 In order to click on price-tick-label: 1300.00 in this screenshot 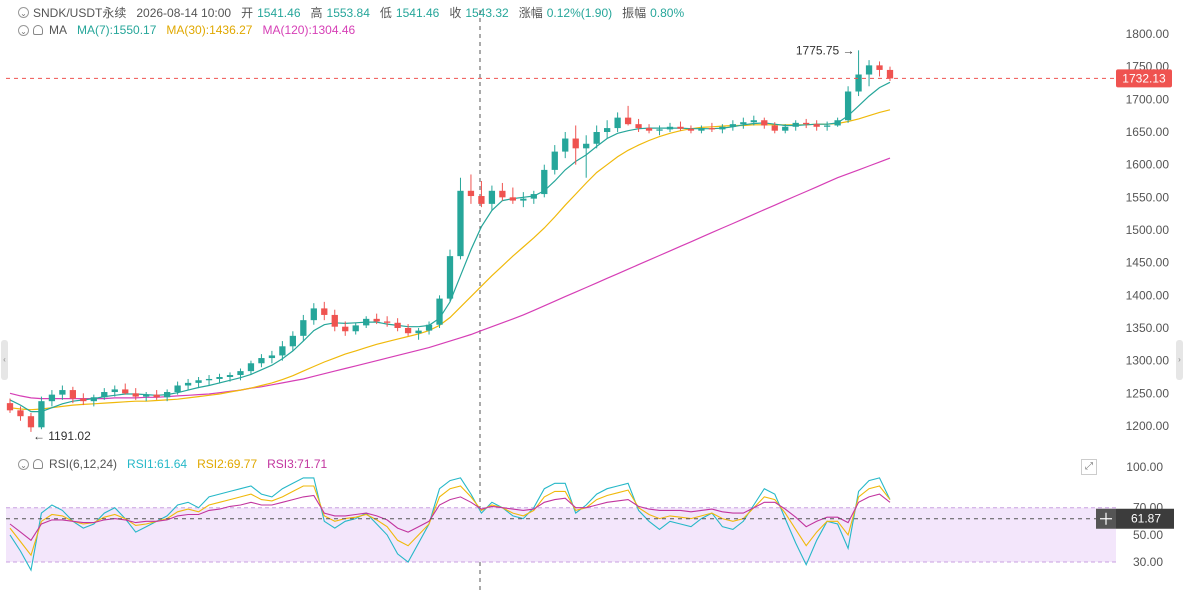, I will do `click(1148, 361)`.